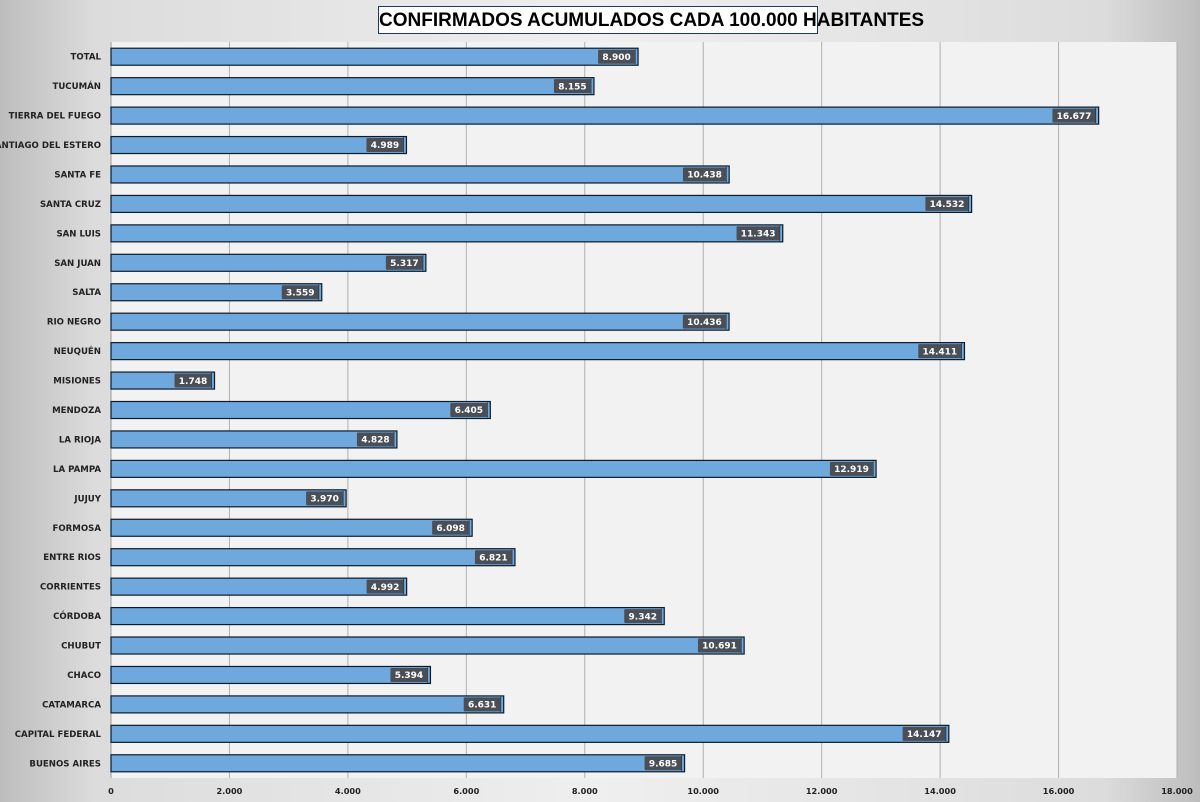 This screenshot has width=1200, height=802. I want to click on category-label: LA RIOJA, so click(80, 440).